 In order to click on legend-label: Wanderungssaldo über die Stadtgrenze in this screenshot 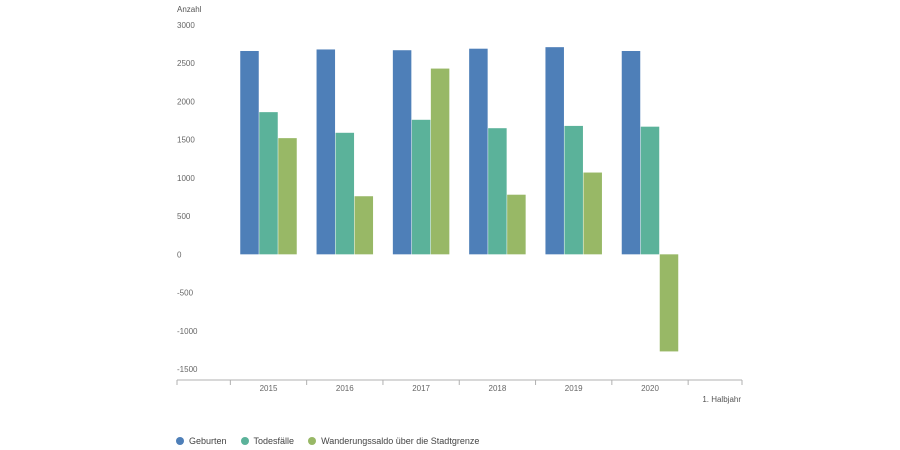, I will do `click(400, 441)`.